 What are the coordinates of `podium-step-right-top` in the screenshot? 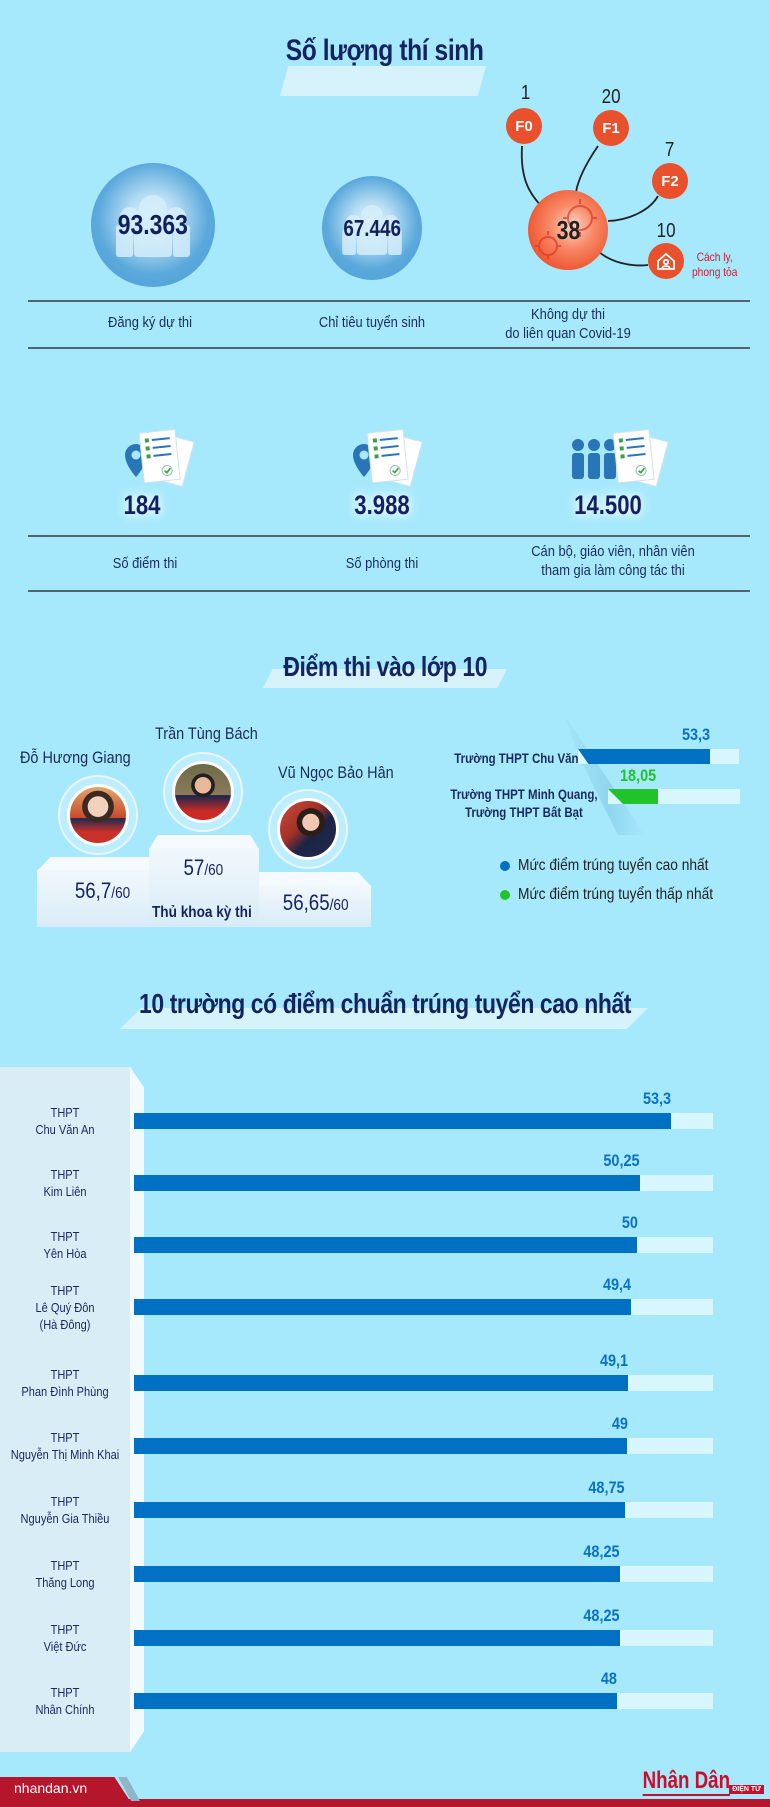 It's located at (315, 879).